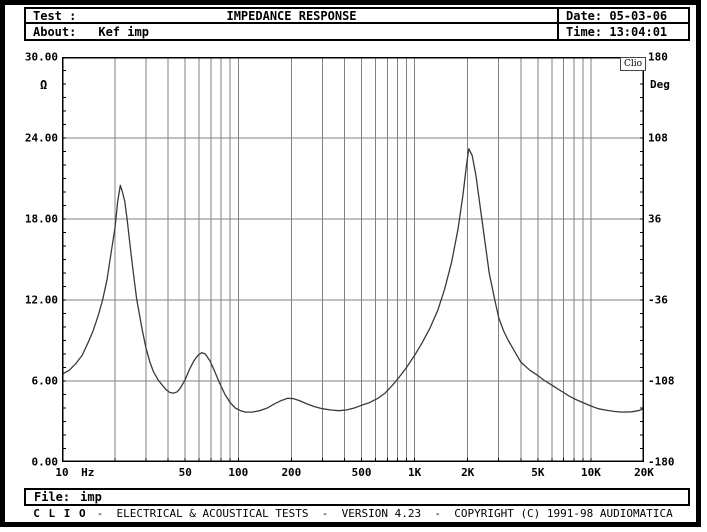  Describe the element at coordinates (60, 513) in the screenshot. I see `clio-brand-text: C L I O` at that location.